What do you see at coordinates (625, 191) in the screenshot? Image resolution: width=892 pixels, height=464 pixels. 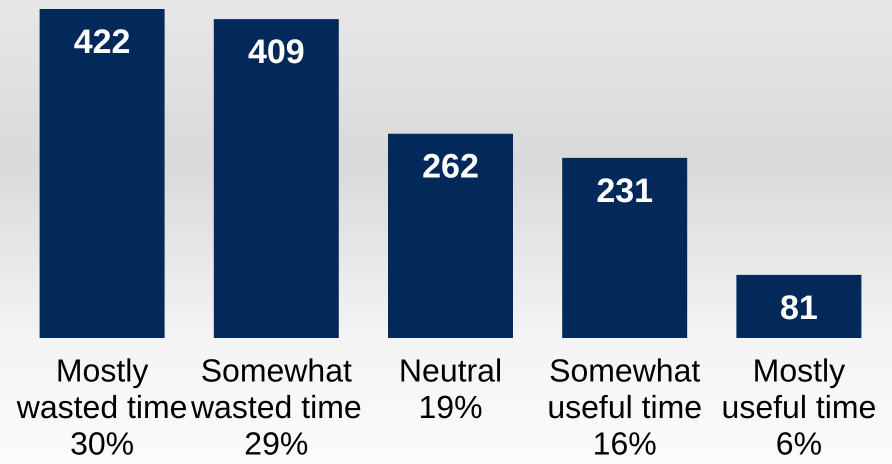 I see `data-label: 231` at bounding box center [625, 191].